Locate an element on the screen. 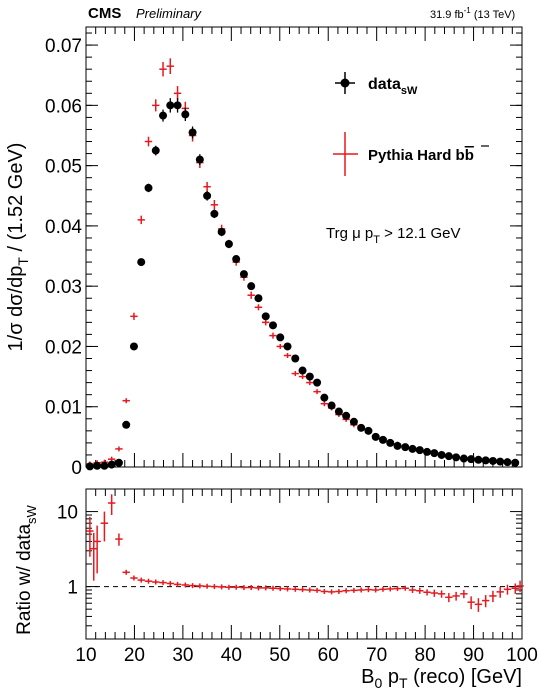 The width and height of the screenshot is (546, 693). legend-data-label: datasW is located at coordinates (393, 86).